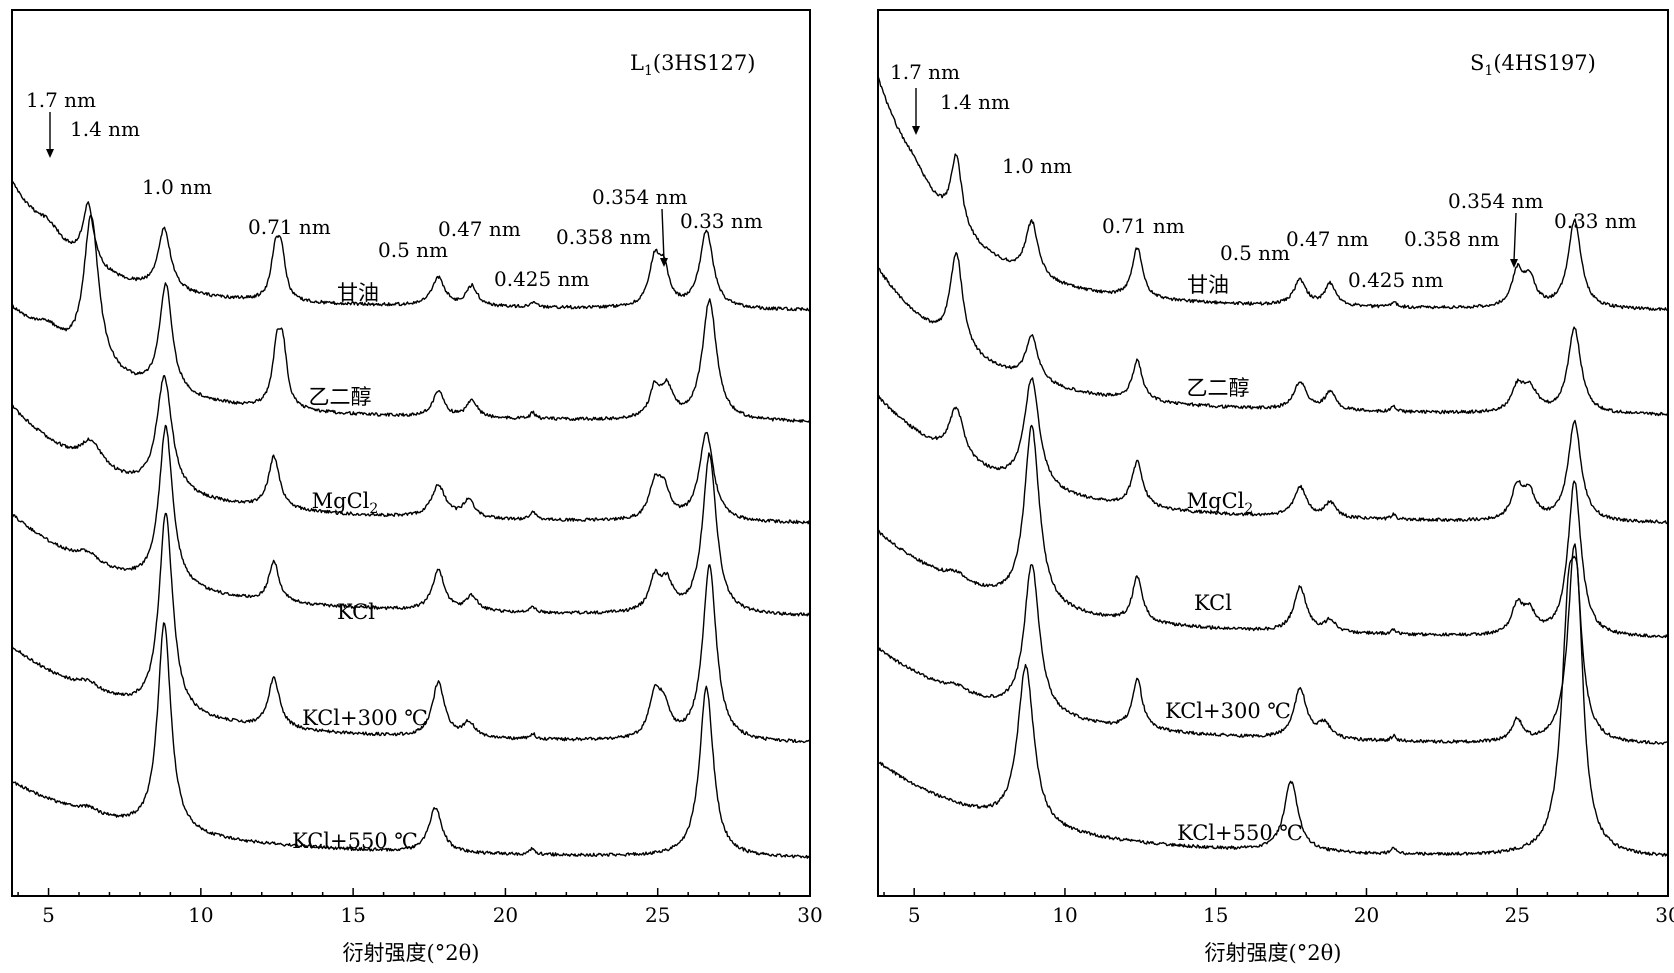 The image size is (1674, 973). What do you see at coordinates (1533, 65) in the screenshot?
I see `sample-label: S1(4HS197)` at bounding box center [1533, 65].